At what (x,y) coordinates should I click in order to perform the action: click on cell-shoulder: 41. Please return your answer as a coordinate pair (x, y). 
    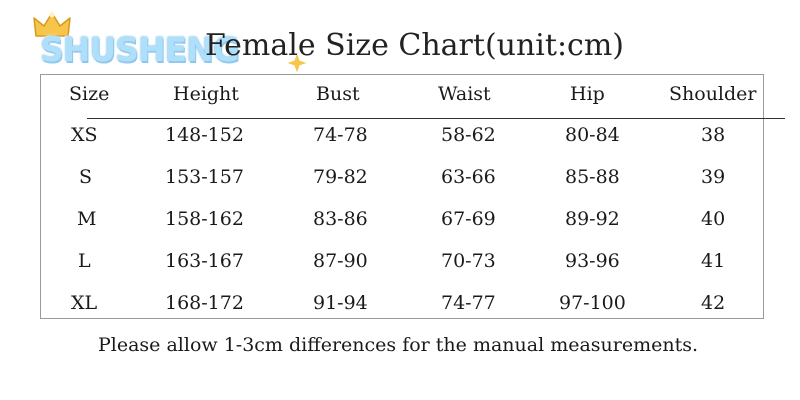
    Looking at the image, I should click on (713, 261).